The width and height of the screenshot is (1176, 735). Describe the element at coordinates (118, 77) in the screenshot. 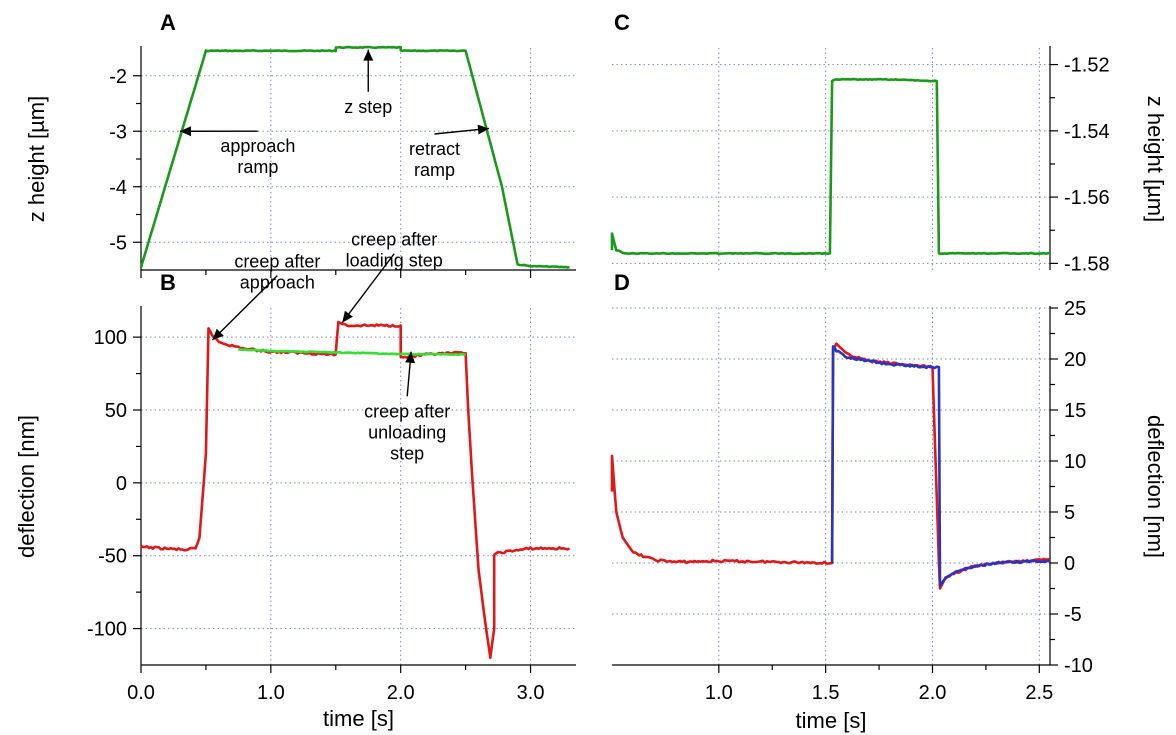

I see `y-tick-label: -2` at that location.